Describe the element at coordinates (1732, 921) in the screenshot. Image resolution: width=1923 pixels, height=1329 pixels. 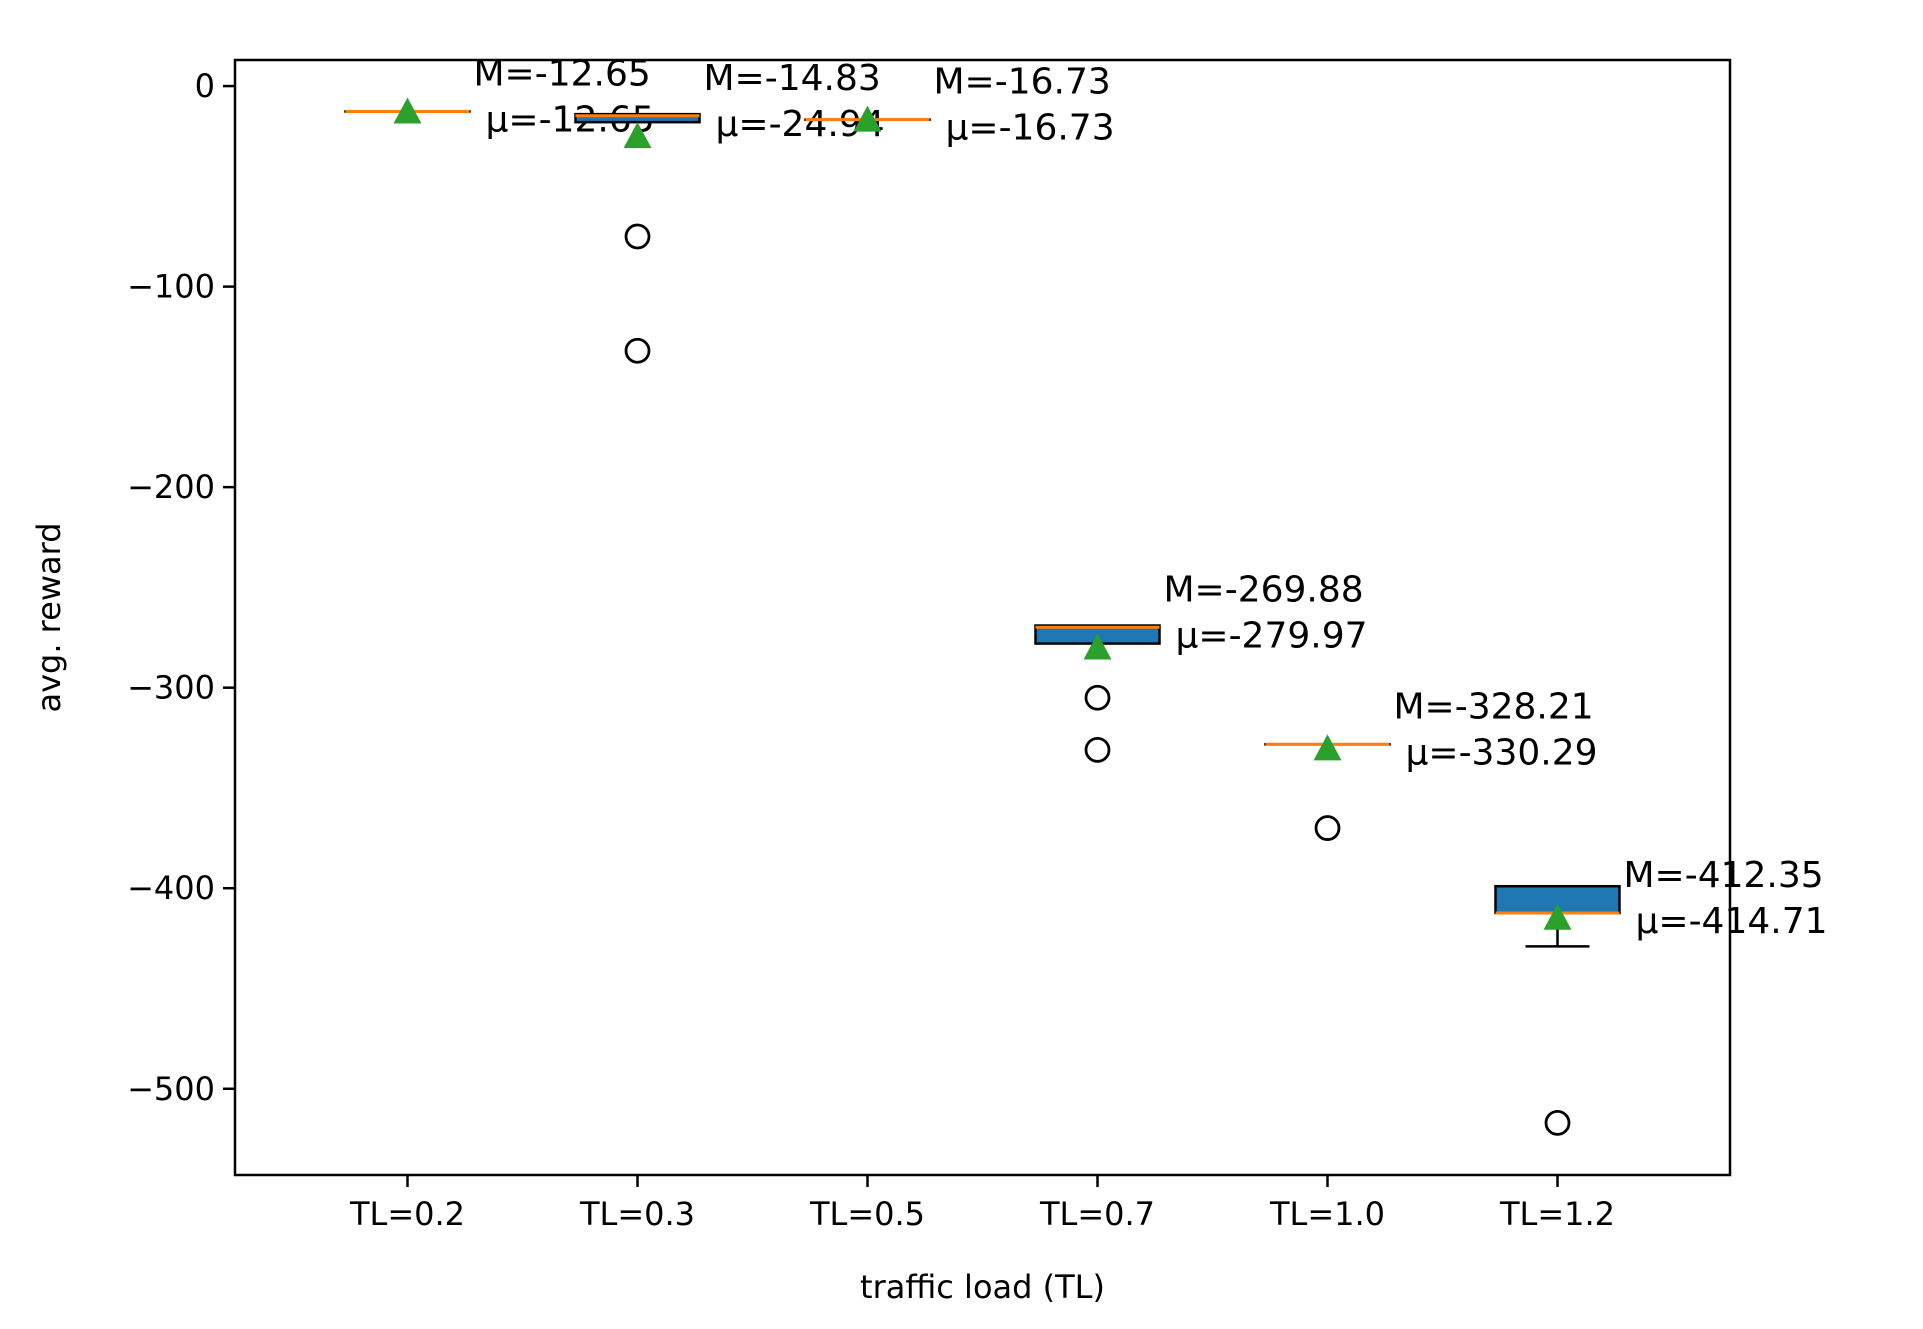
I see `mean-annotation: μ=-414.71` at that location.